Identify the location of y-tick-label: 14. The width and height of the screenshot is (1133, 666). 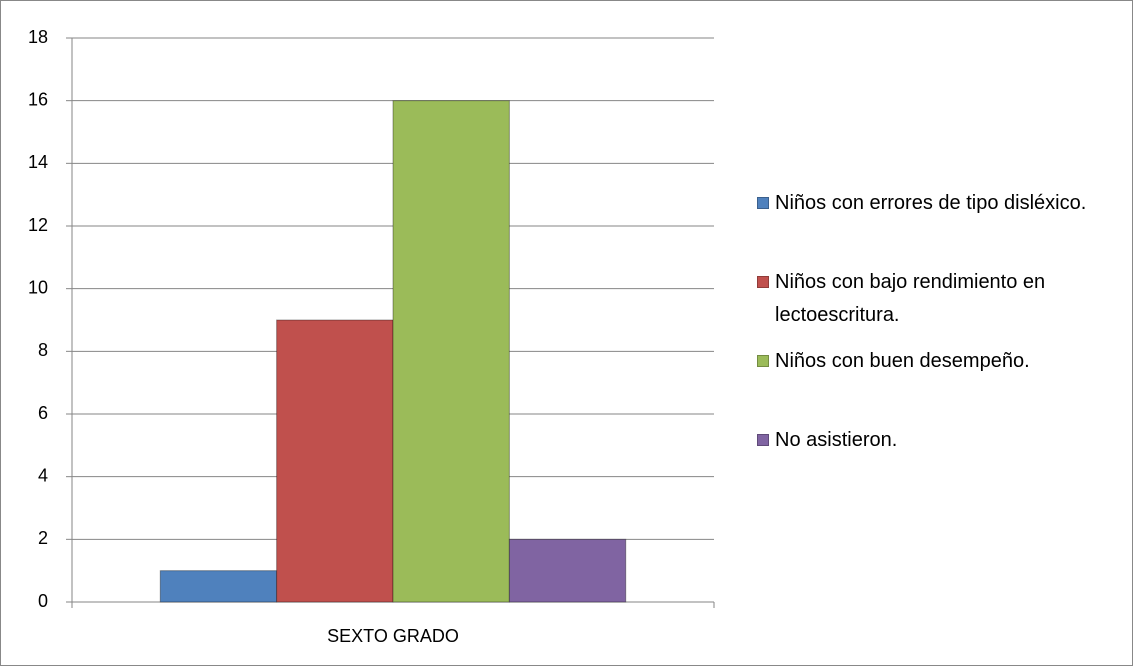
(38, 162).